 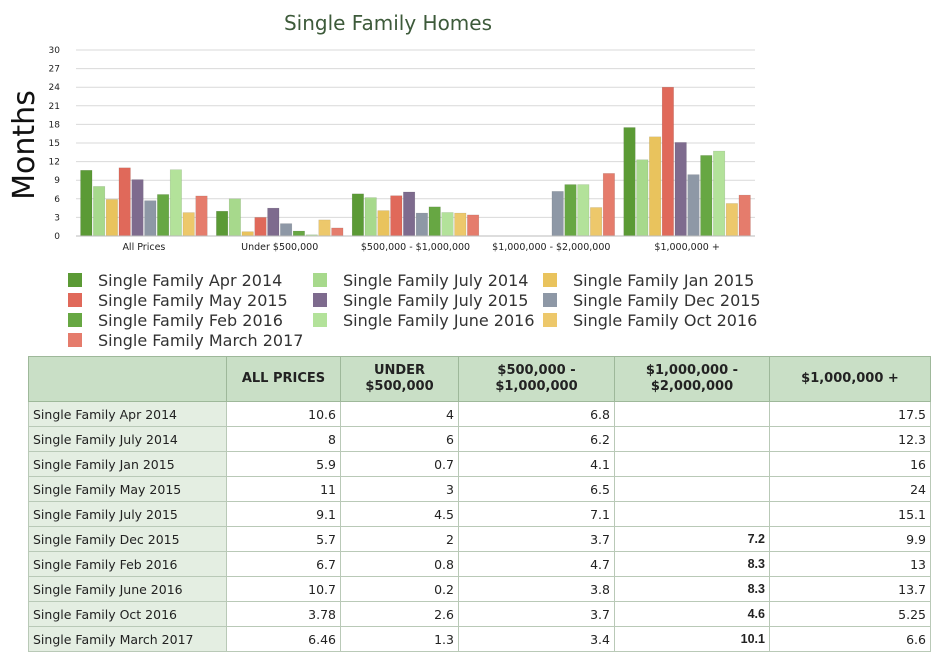 I want to click on table-cell: 16, so click(x=850, y=464).